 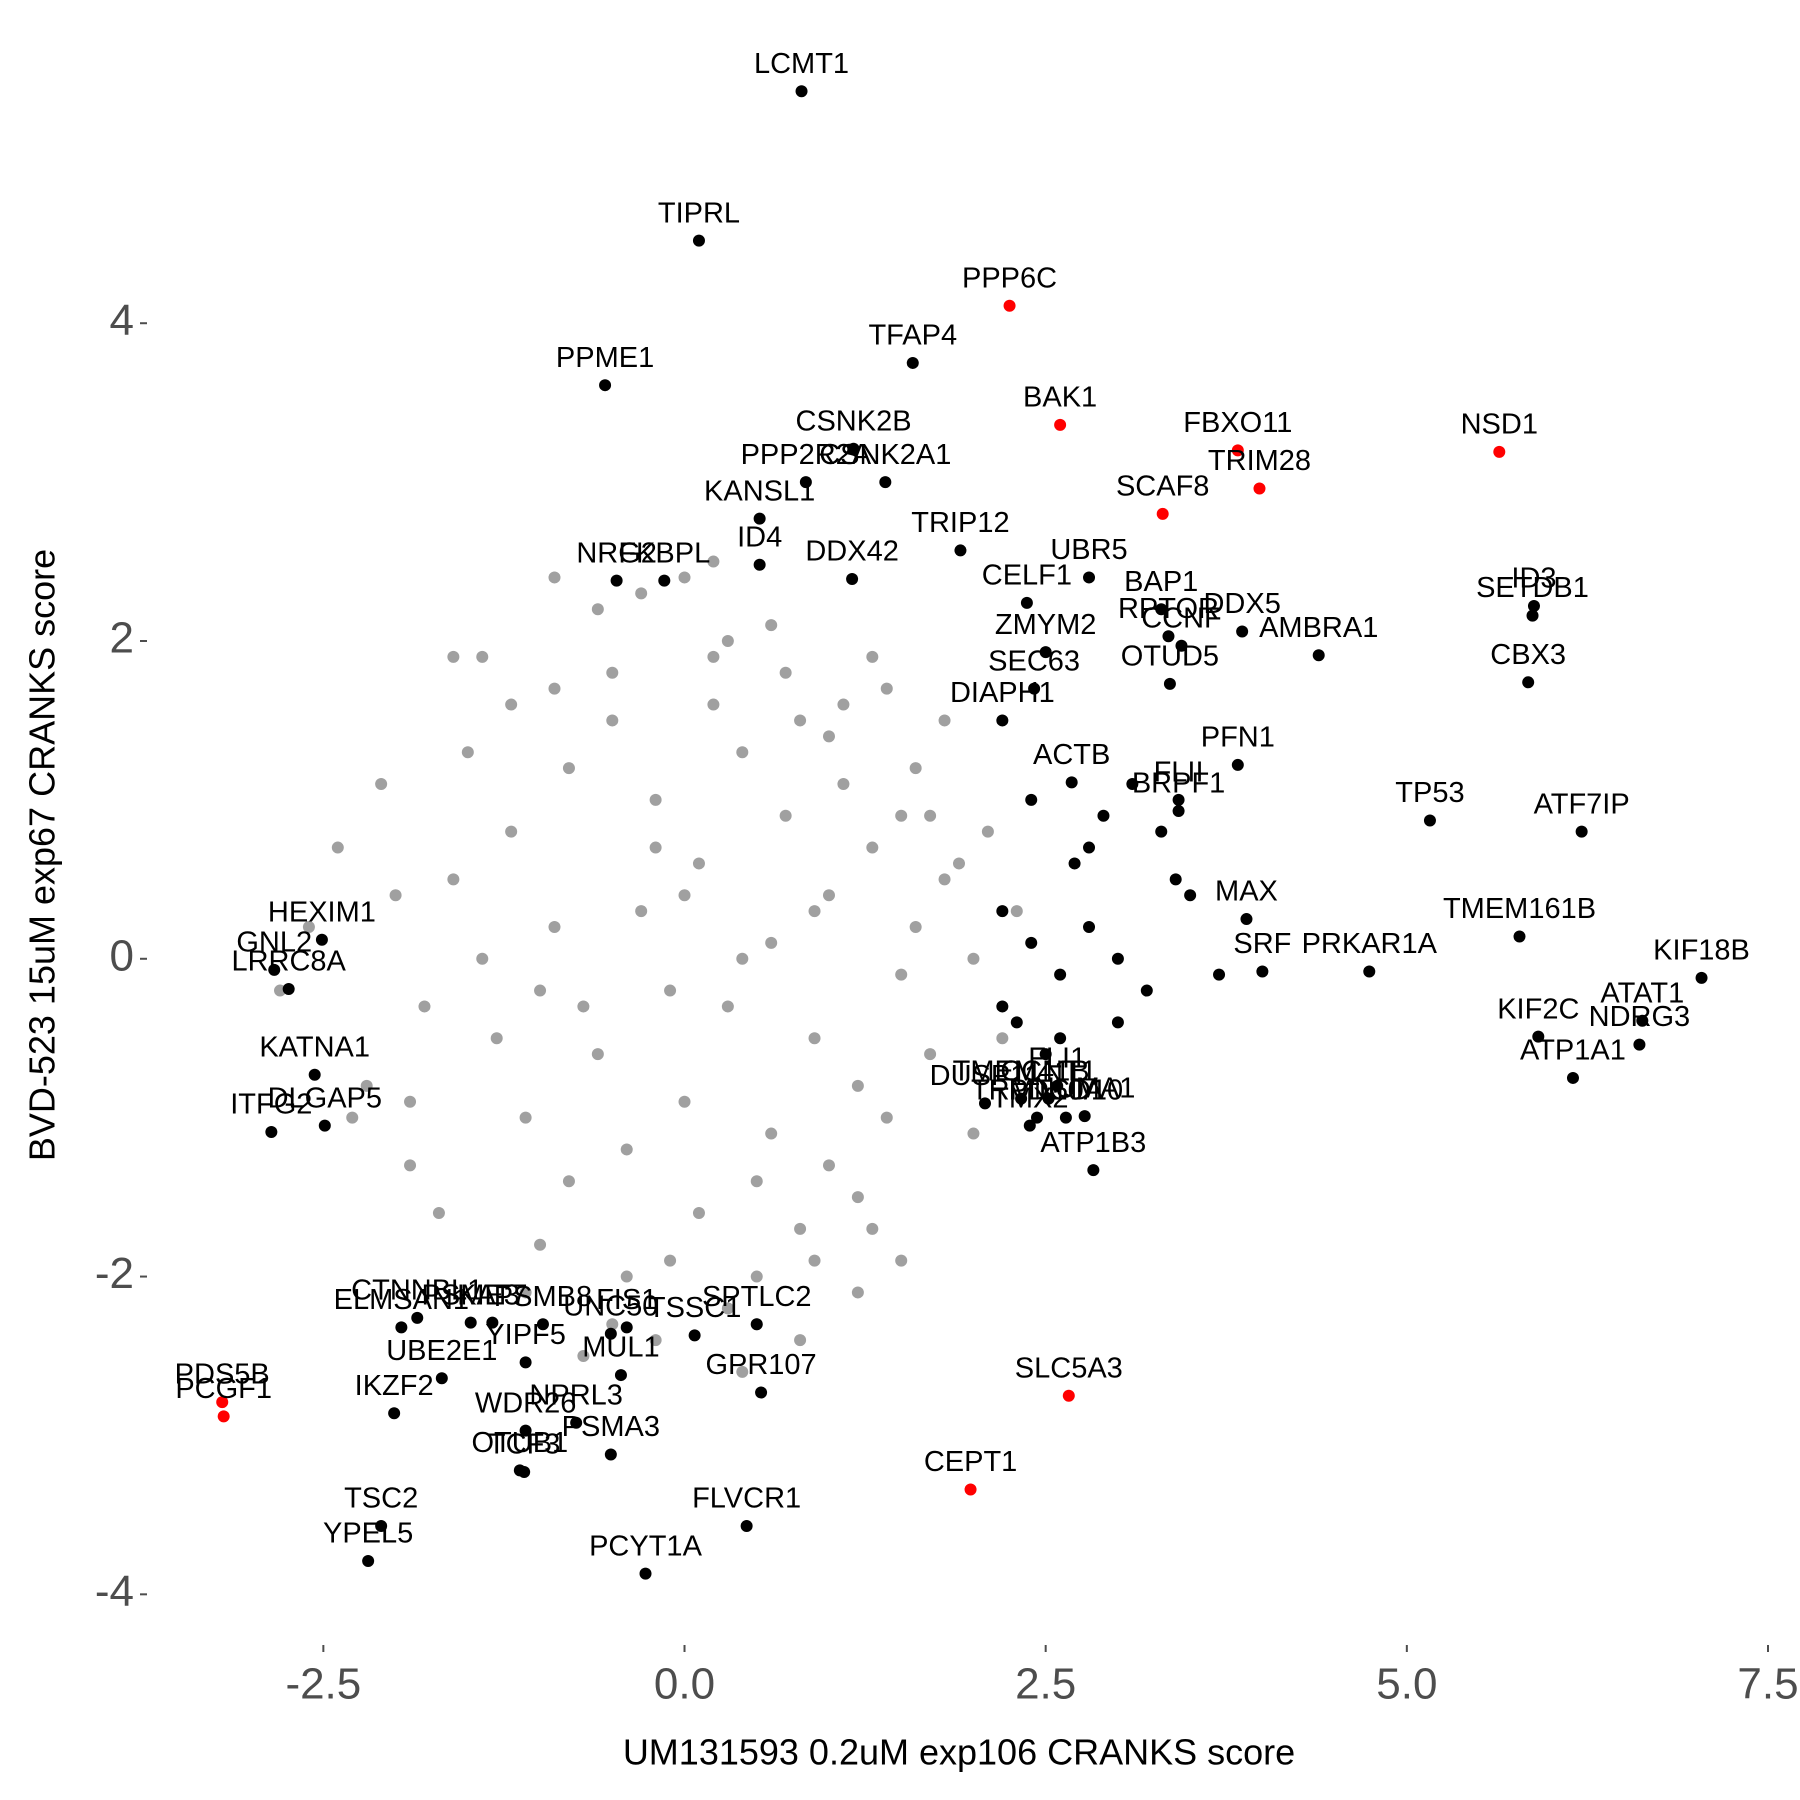 I want to click on point-label: PCYT1A, so click(x=645, y=1546).